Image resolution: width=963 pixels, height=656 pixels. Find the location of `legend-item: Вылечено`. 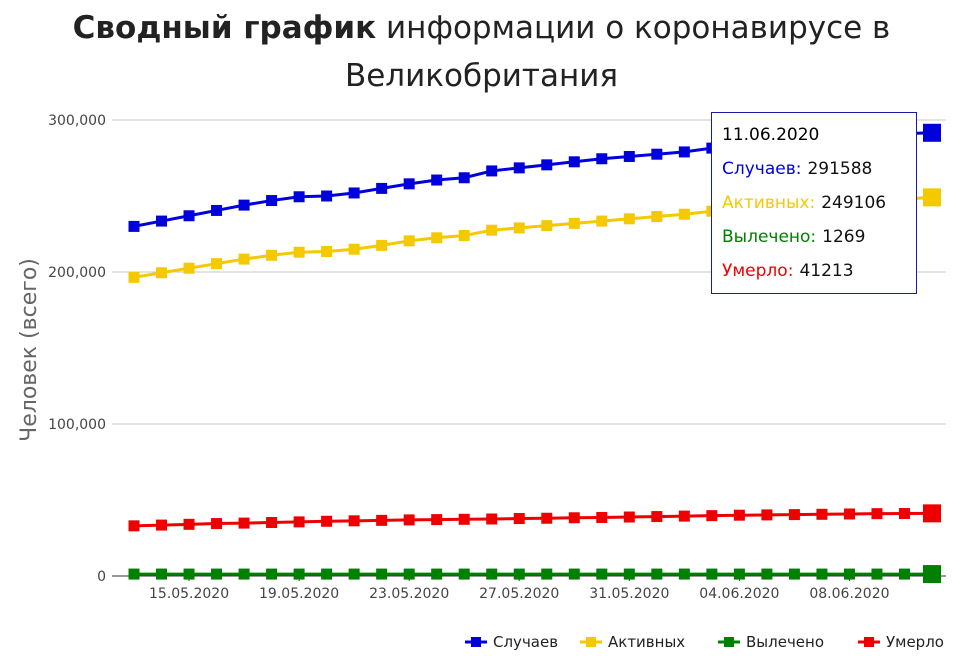

legend-item: Вылечено is located at coordinates (771, 642).